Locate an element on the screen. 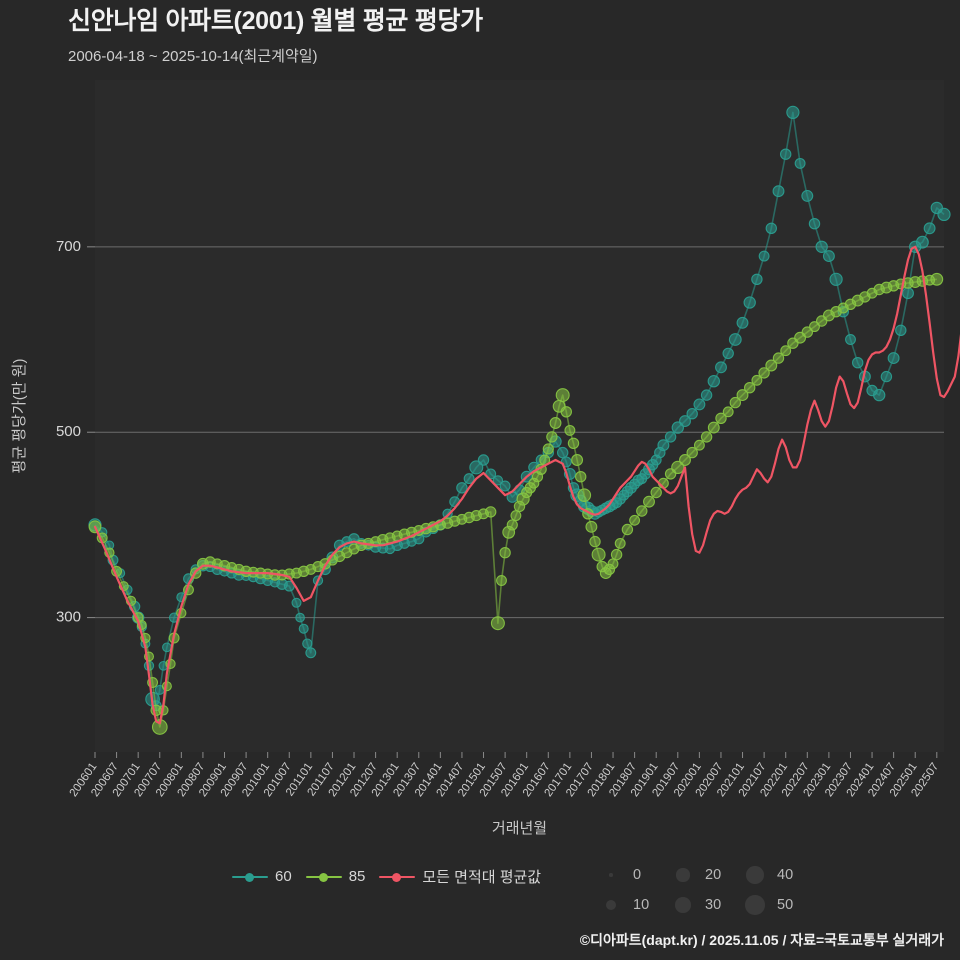 The image size is (960, 960). chart-legend: 60 85 모든 면적대 평균값 0 20 40 10 30 50 is located at coordinates (480, 895).